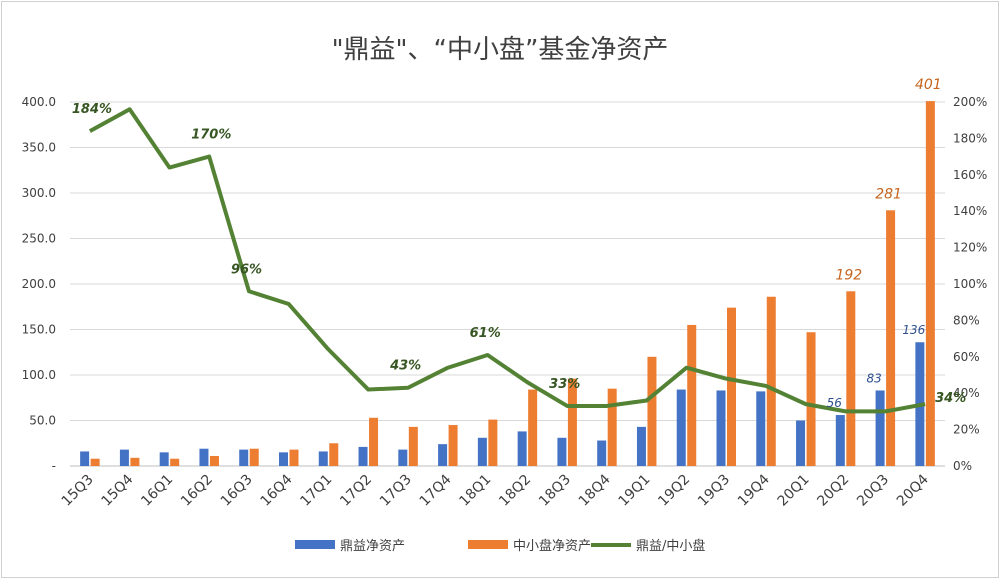 This screenshot has width=1000, height=583. Describe the element at coordinates (54, 466) in the screenshot. I see `y-left-tick-label: -` at that location.